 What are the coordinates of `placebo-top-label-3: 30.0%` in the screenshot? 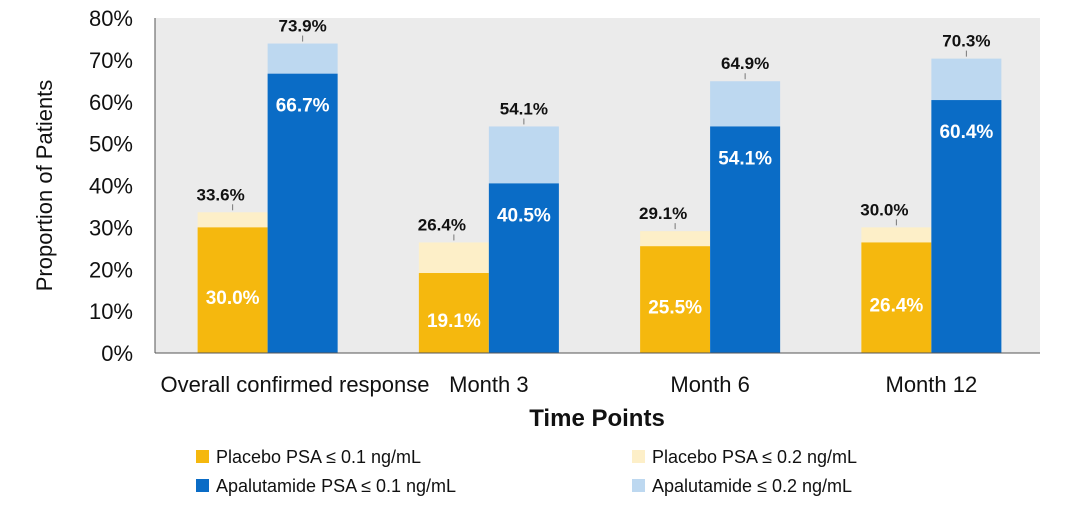 It's located at (884, 209).